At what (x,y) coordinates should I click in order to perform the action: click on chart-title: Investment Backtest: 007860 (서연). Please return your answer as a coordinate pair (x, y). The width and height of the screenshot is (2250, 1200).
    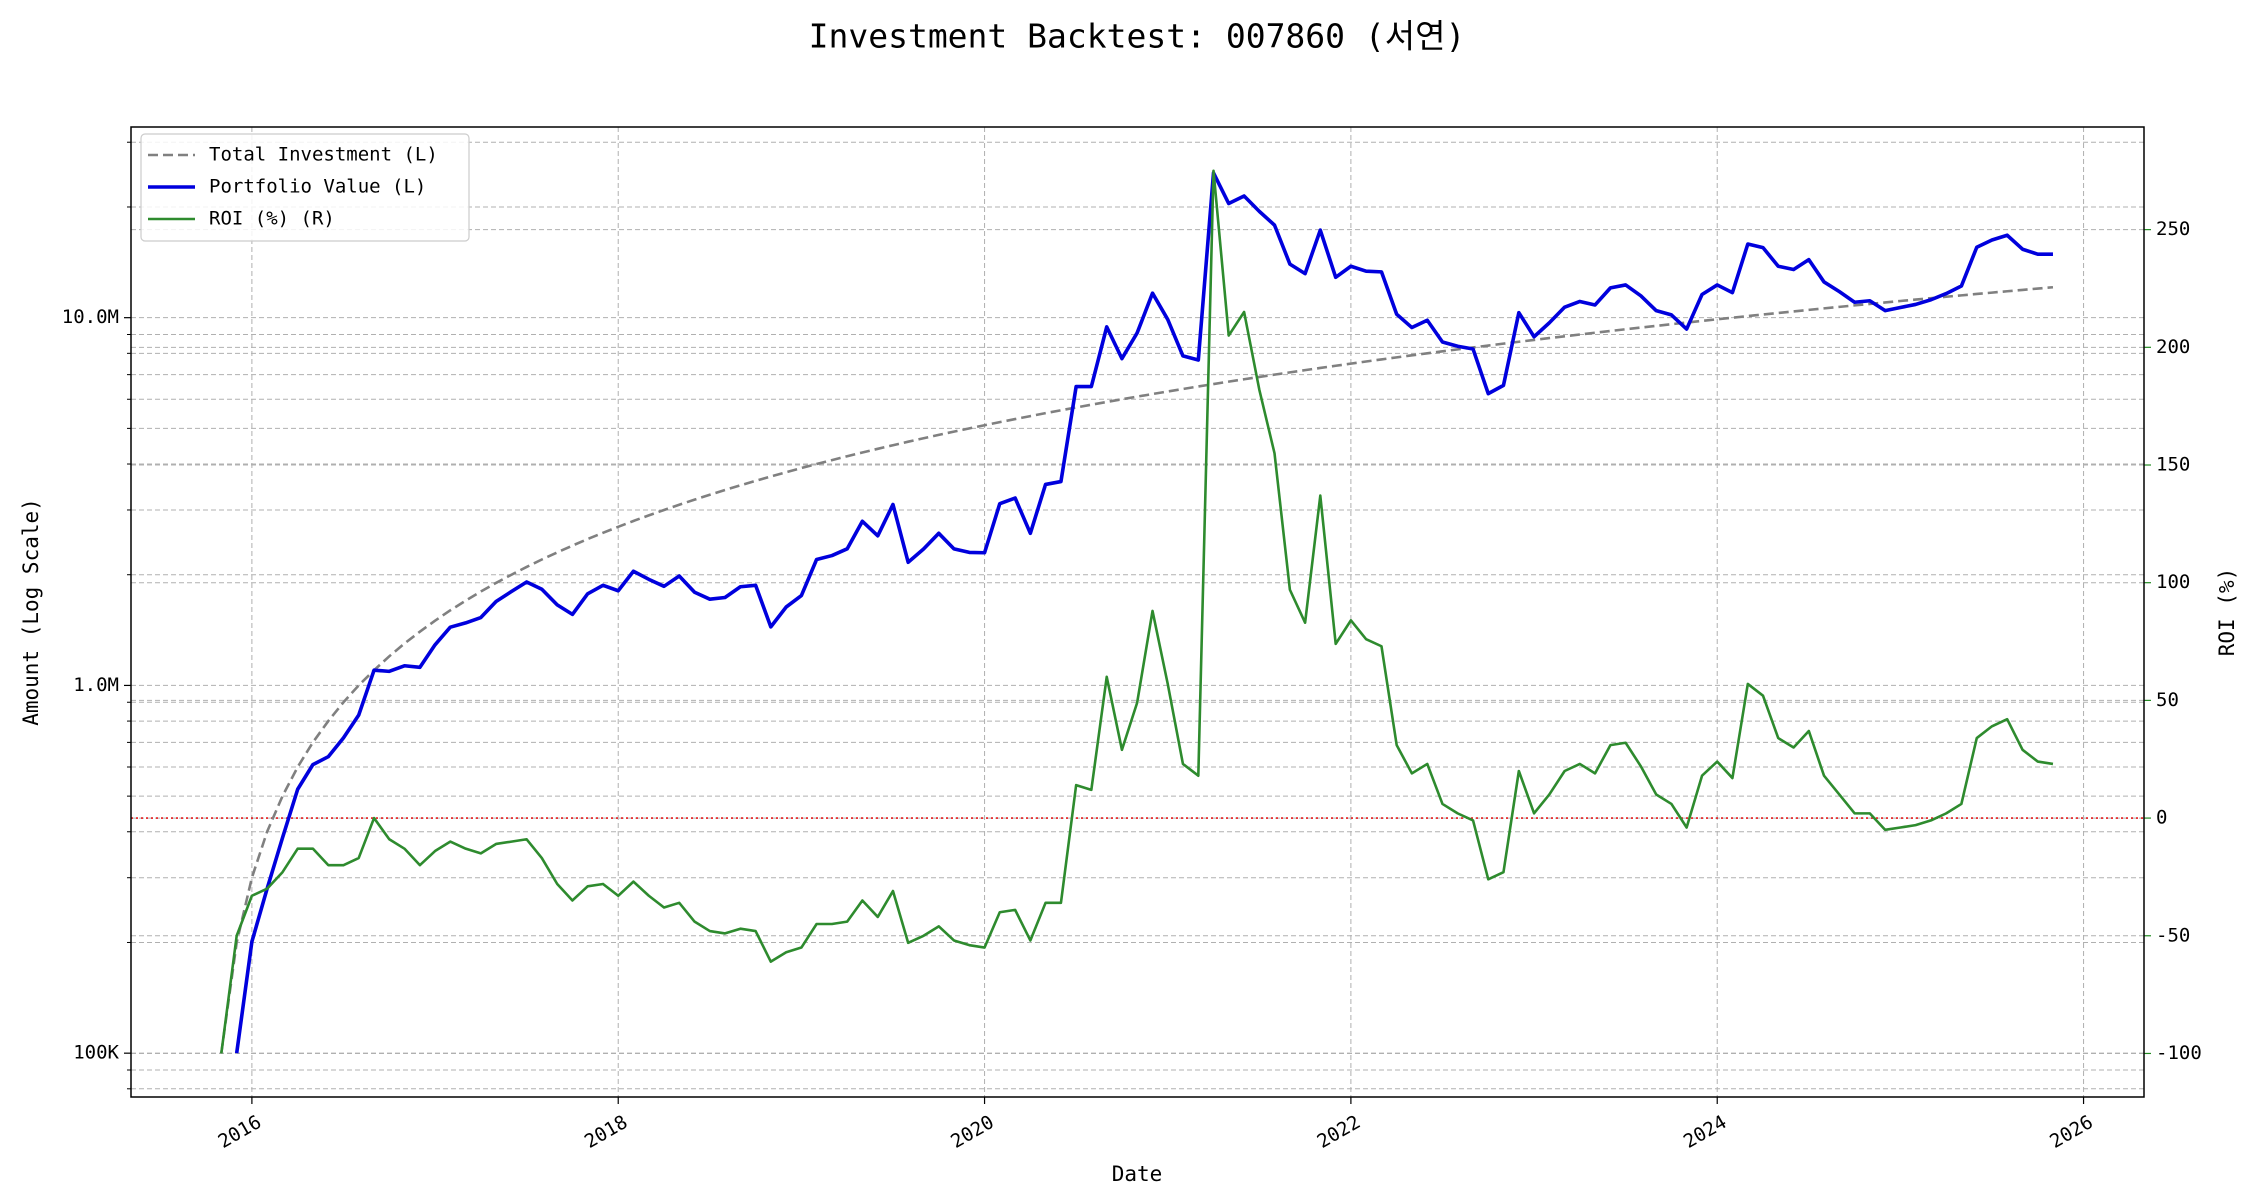
    Looking at the image, I should click on (1137, 36).